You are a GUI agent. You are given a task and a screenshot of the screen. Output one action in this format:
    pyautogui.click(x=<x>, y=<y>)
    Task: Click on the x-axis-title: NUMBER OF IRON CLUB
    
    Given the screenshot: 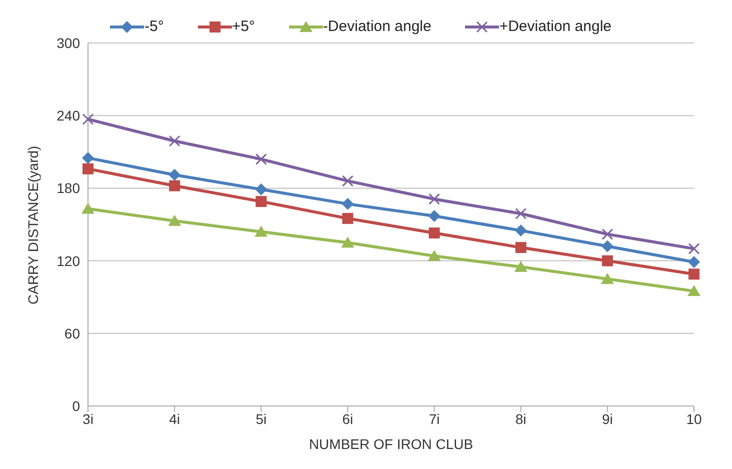 What is the action you would take?
    pyautogui.click(x=391, y=444)
    